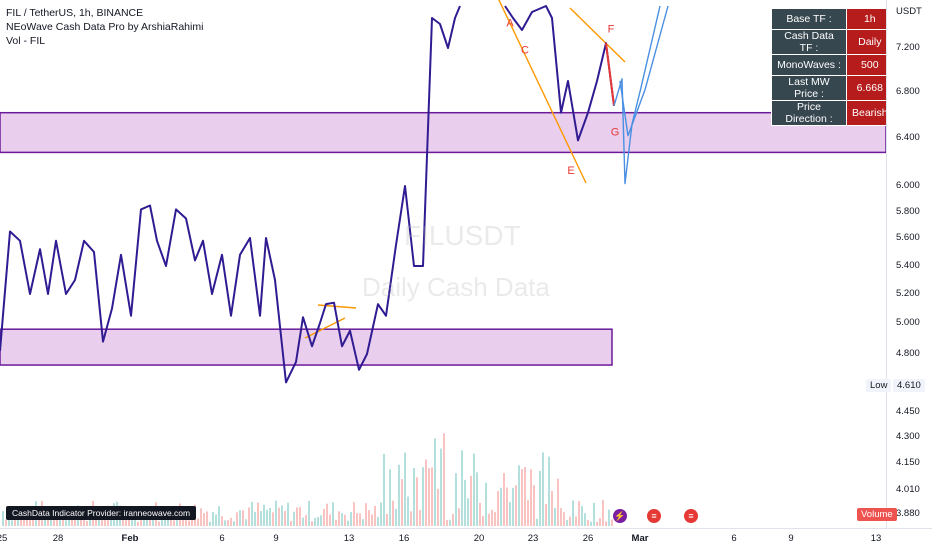 Image resolution: width=932 pixels, height=551 pixels. Describe the element at coordinates (870, 42) in the screenshot. I see `table-value: Daily` at that location.